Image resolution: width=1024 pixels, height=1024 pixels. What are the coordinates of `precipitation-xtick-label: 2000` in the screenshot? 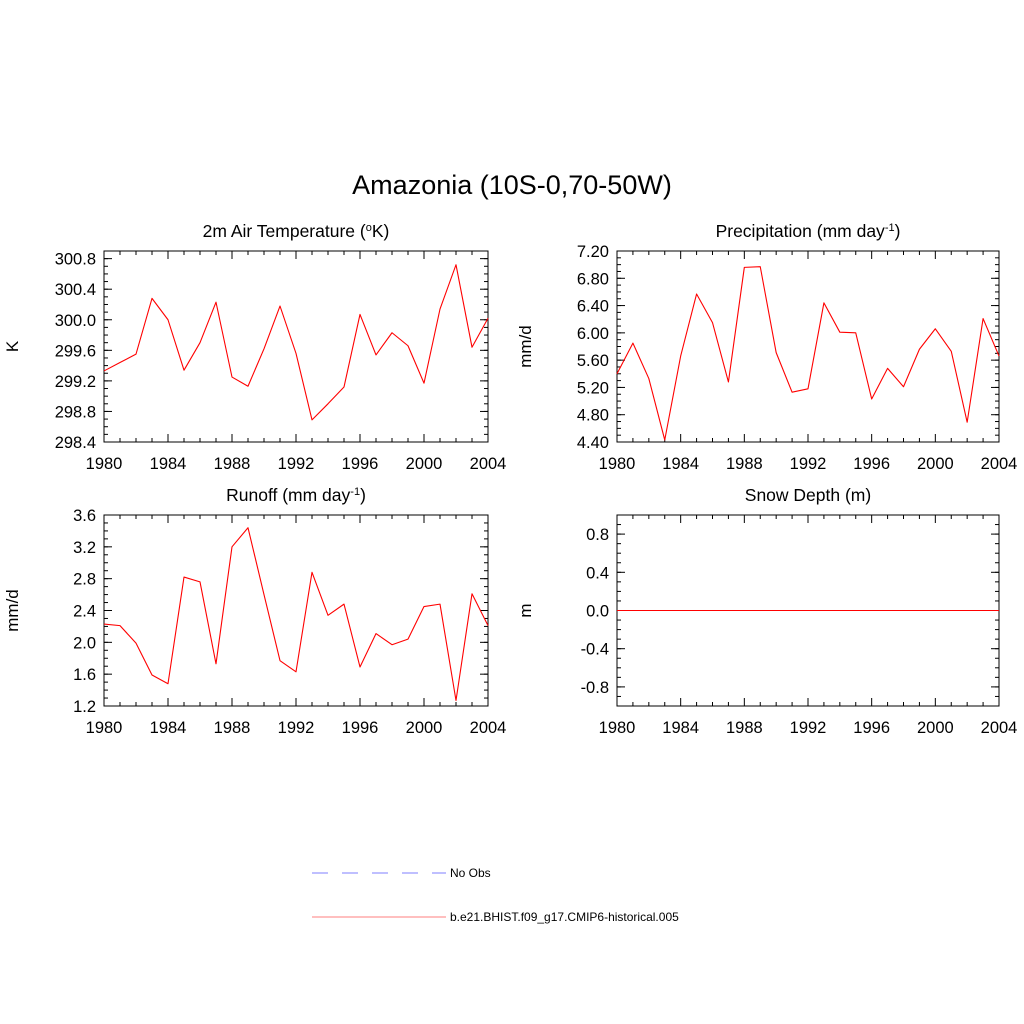 It's located at (935, 464).